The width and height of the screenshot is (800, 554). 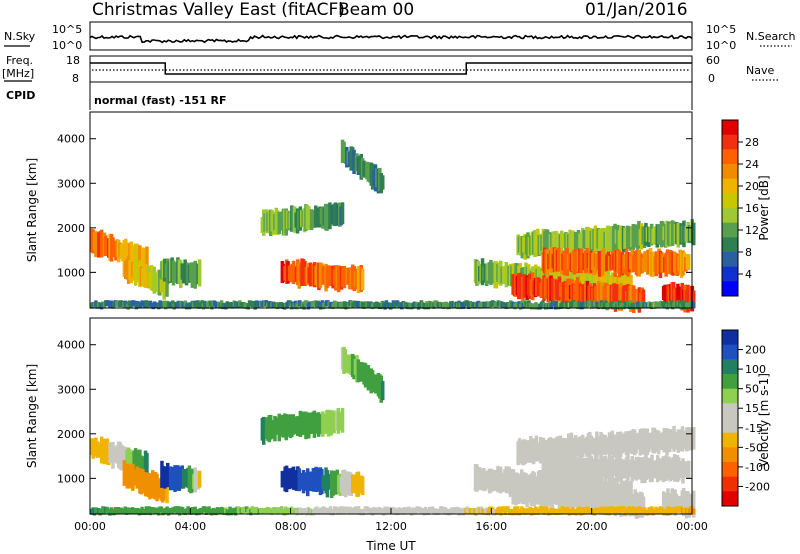 I want to click on colorbar-tick-label: -15, so click(x=754, y=428).